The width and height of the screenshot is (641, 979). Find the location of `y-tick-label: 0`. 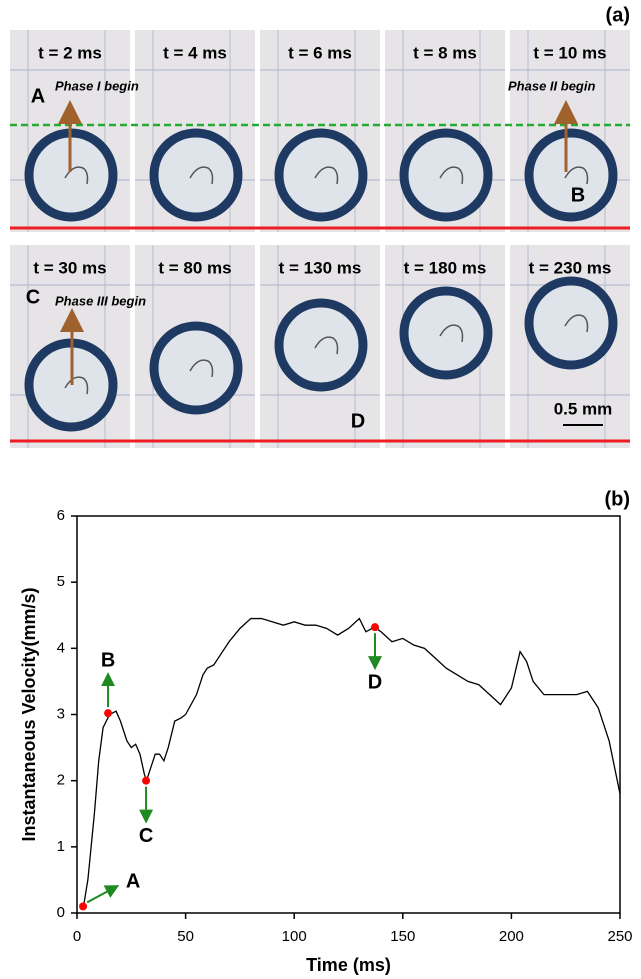

y-tick-label: 0 is located at coordinates (61, 912).